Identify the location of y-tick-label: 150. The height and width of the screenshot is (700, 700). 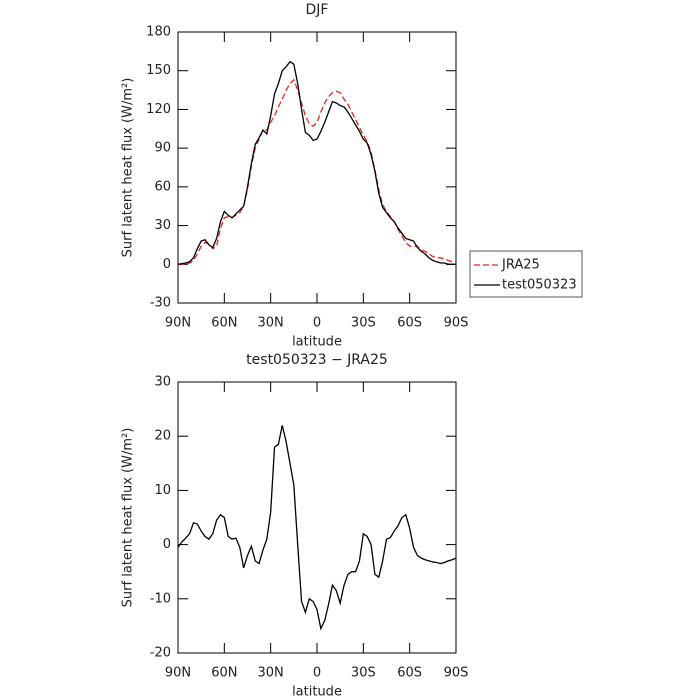
(158, 70).